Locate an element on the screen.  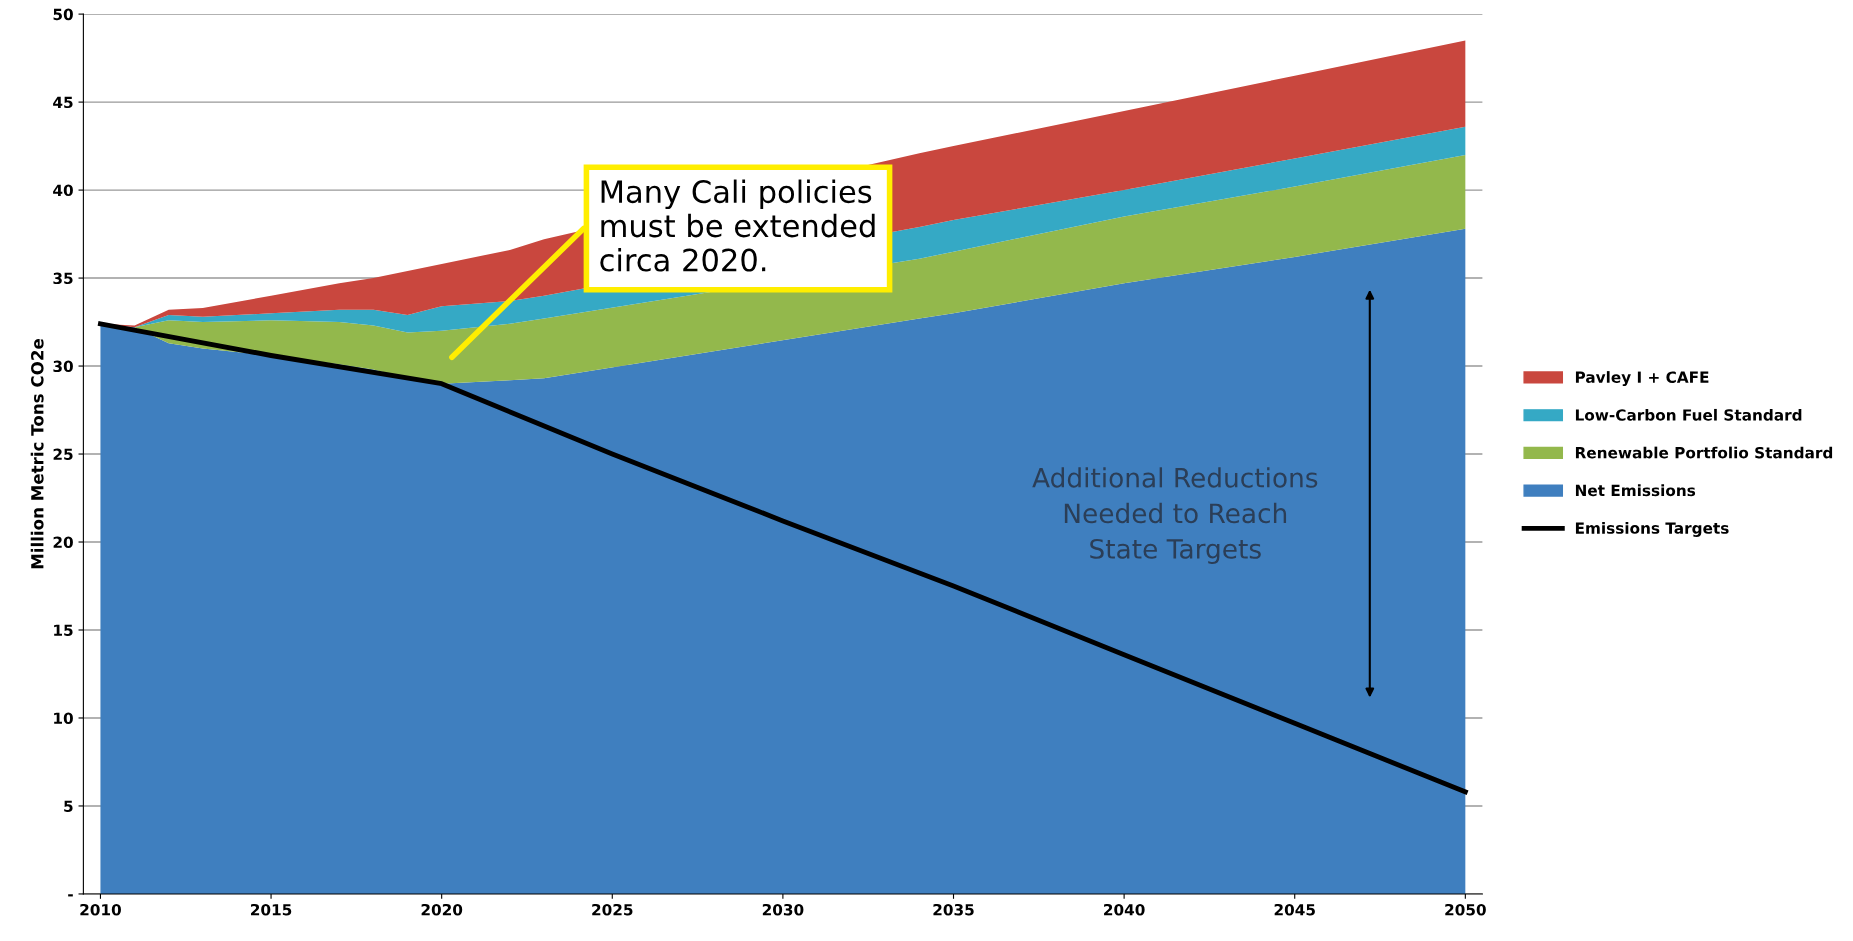
x-tick-label: 2035 is located at coordinates (953, 909).